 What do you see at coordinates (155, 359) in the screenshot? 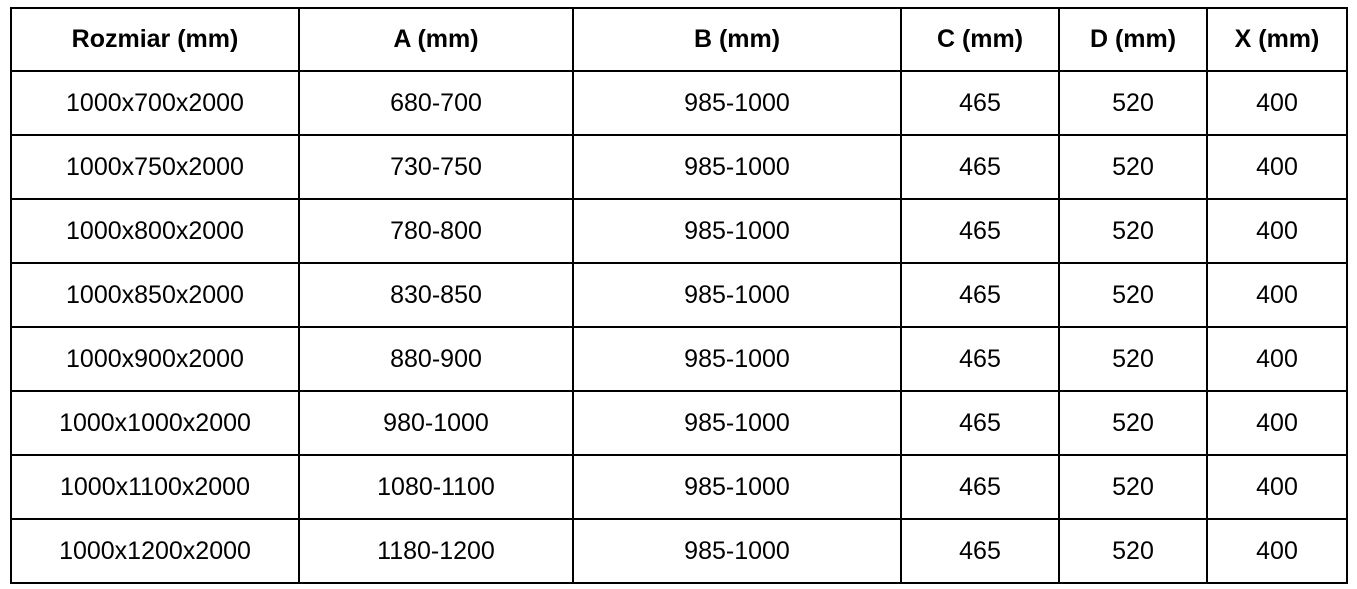
I see `cell-size: 1000x900x2000` at bounding box center [155, 359].